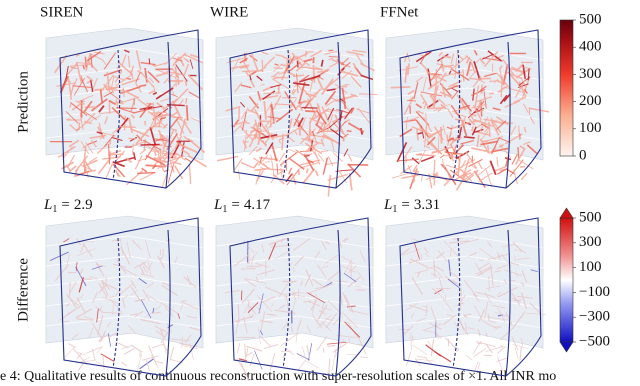 The width and height of the screenshot is (640, 386). I want to click on metric-label: L1 = 2.9, so click(68, 206).